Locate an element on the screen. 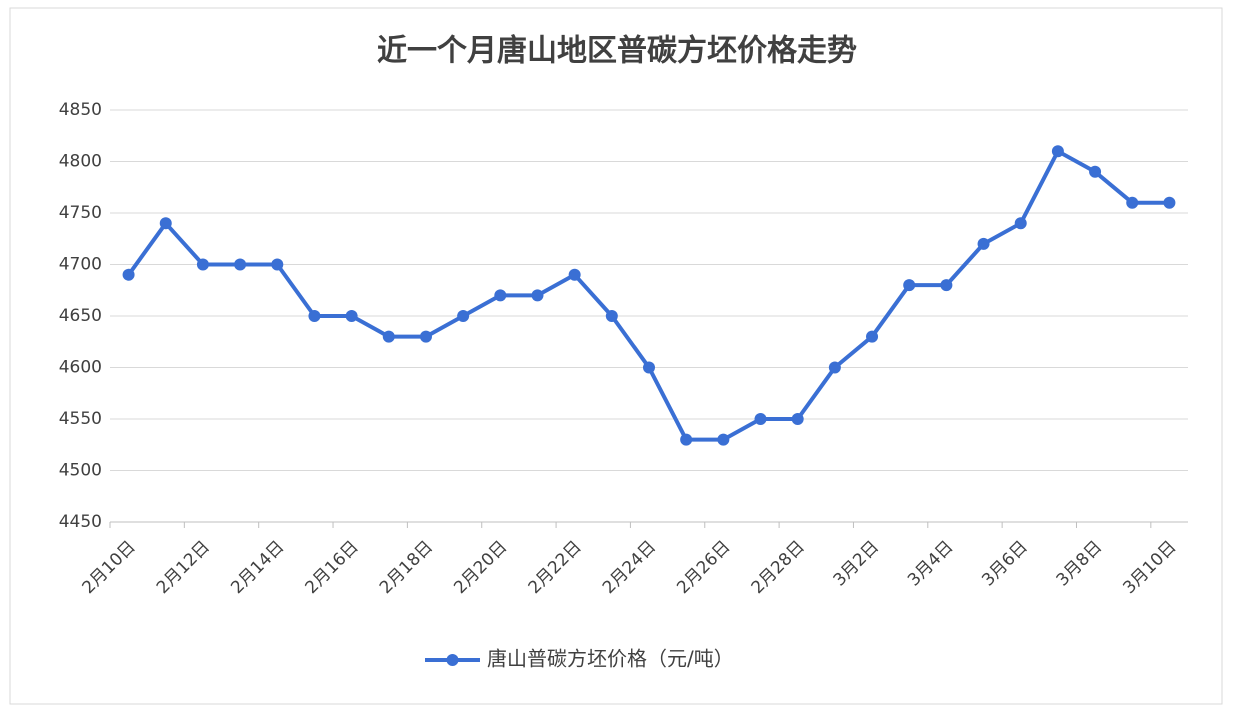 The image size is (1234, 716). y-tick-label: 4650 is located at coordinates (80, 316).